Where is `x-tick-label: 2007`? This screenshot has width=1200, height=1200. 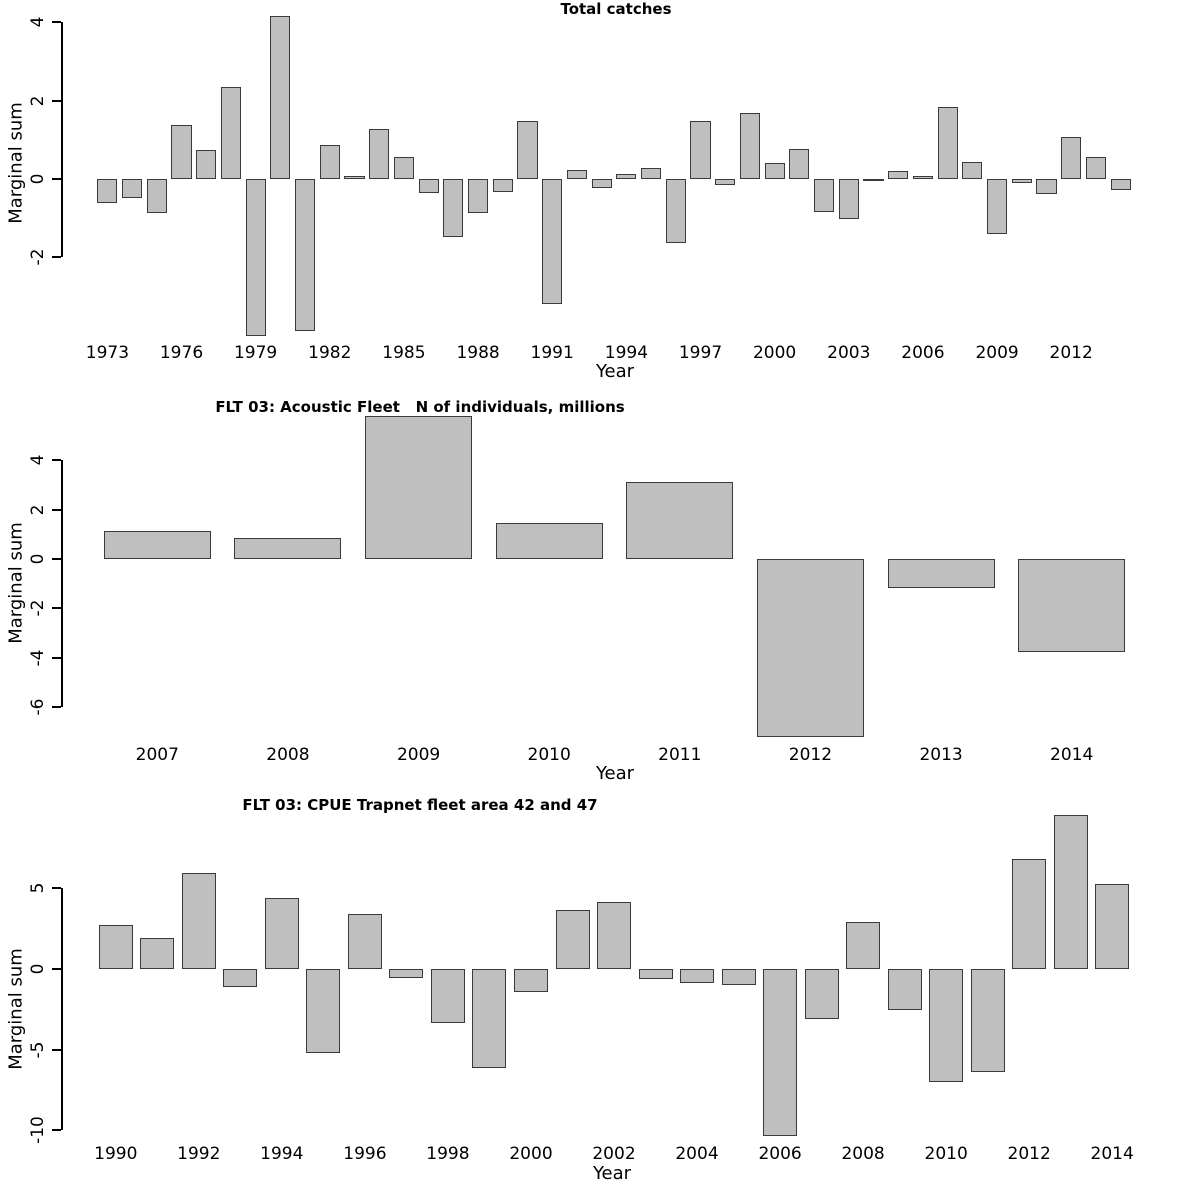 x-tick-label: 2007 is located at coordinates (157, 755).